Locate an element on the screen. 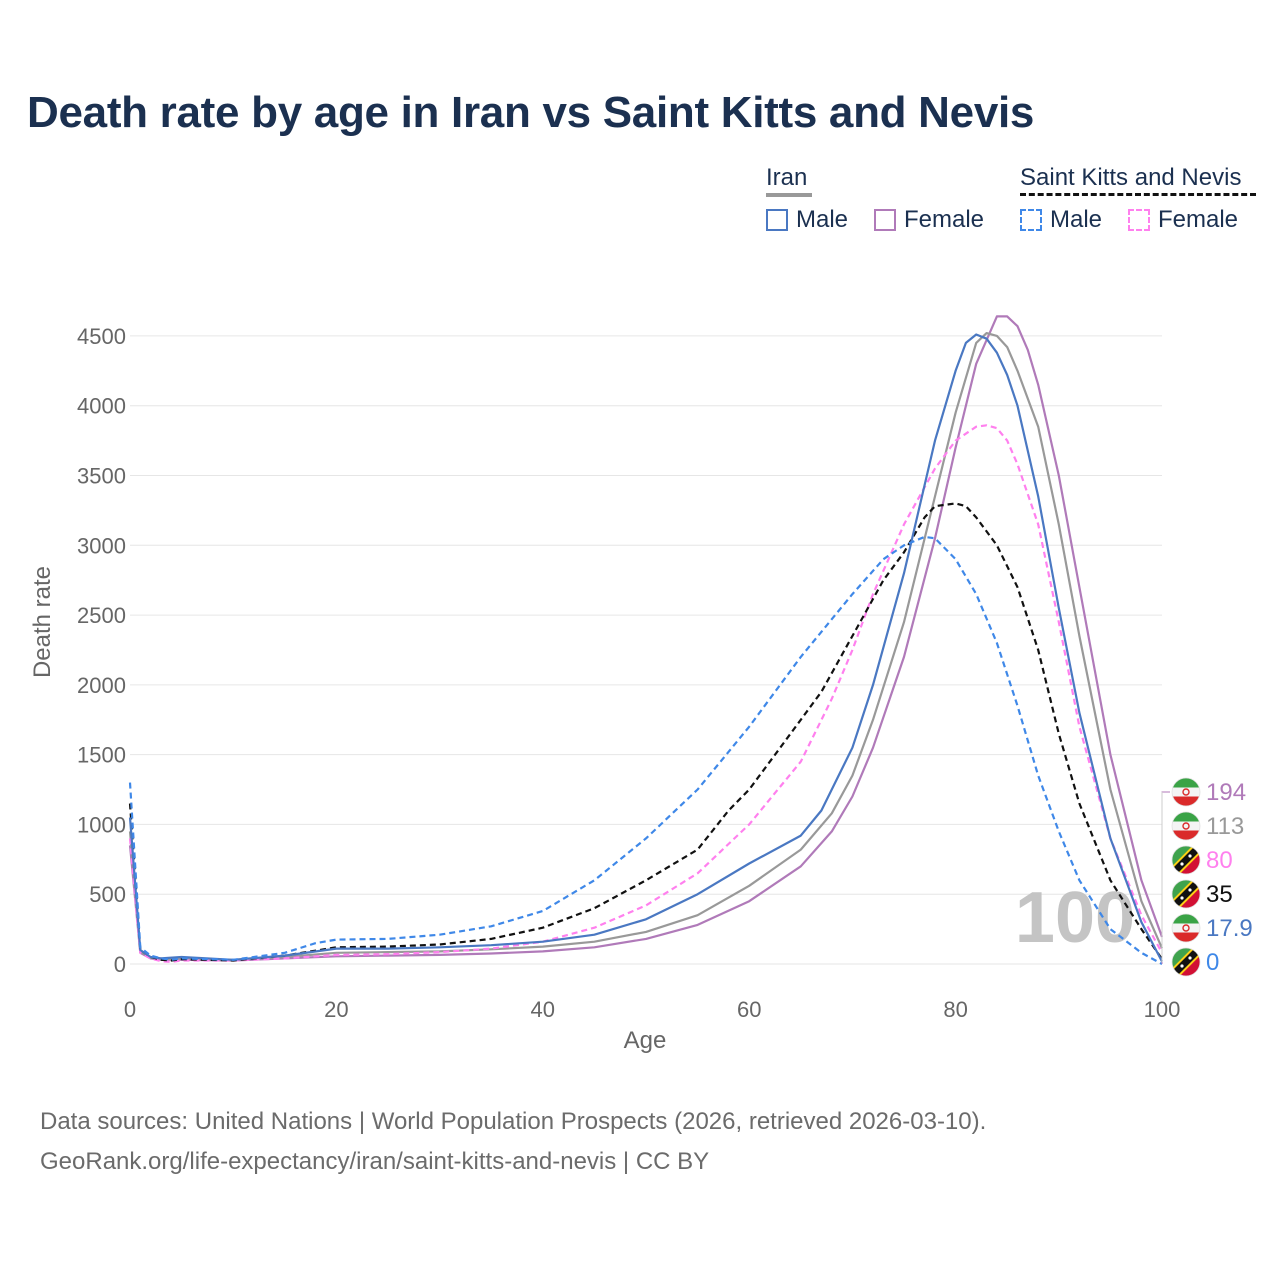 This screenshot has width=1280, height=1280. y-tick-label: 500 is located at coordinates (107, 894).